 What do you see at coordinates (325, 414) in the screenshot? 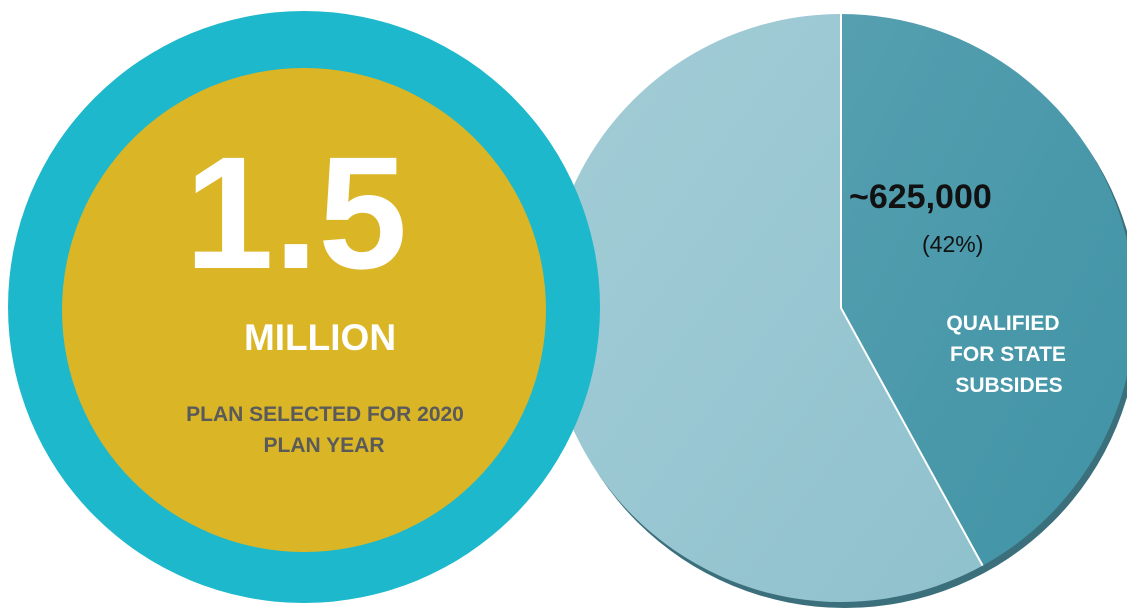
I see `badge-caption-line-1: PLAN SELECTED FOR 2020` at bounding box center [325, 414].